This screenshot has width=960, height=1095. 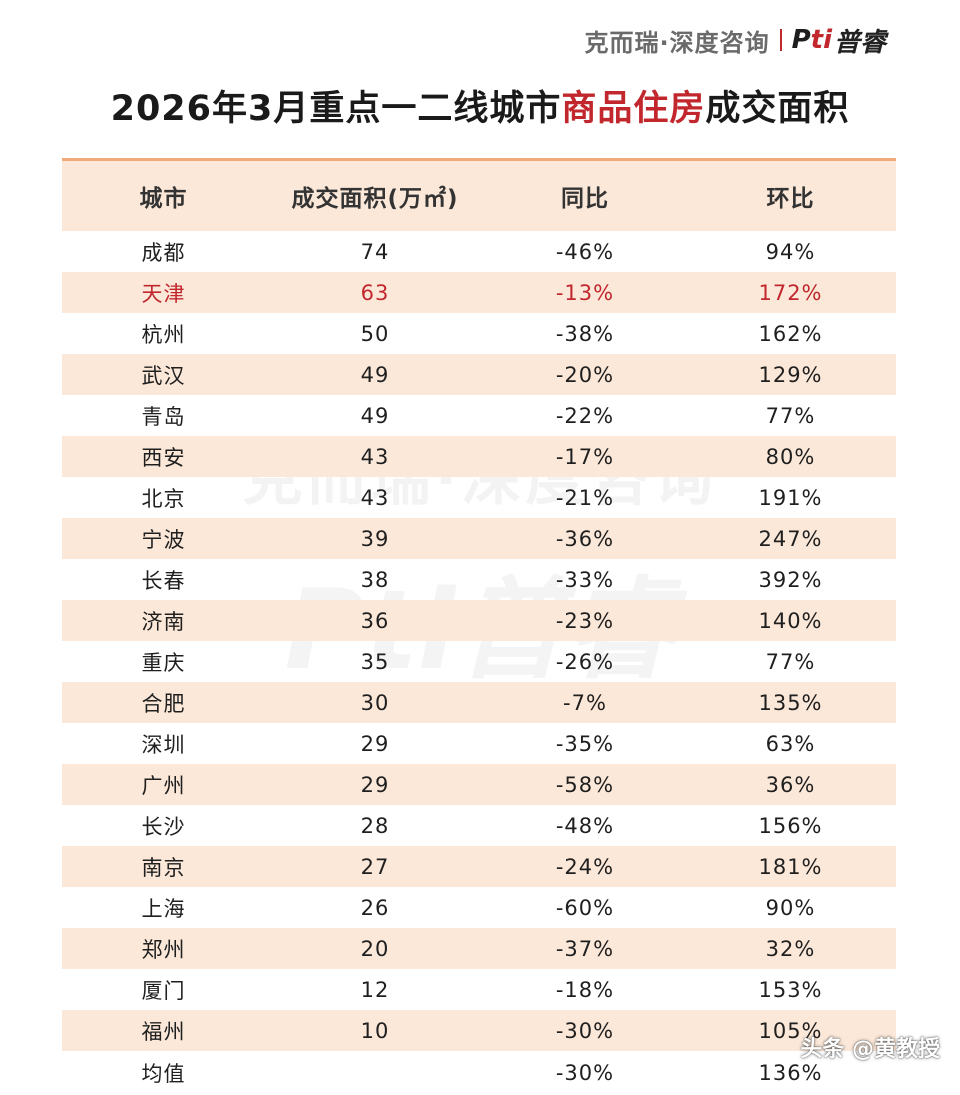 I want to click on brand-logo-mark-letter: P, so click(x=801, y=40).